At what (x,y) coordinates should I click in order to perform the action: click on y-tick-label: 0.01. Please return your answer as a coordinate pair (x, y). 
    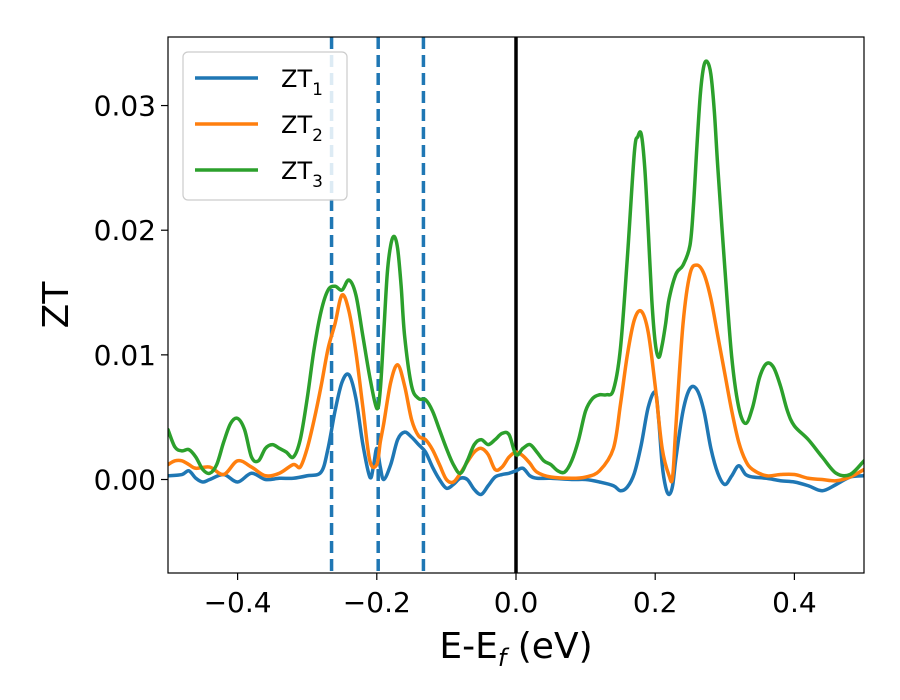
    Looking at the image, I should click on (125, 355).